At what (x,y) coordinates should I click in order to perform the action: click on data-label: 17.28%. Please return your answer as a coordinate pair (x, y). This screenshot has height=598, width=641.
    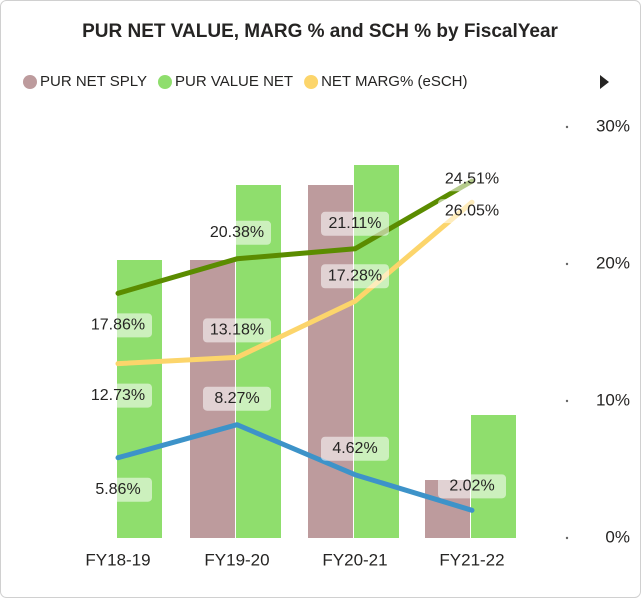
    Looking at the image, I should click on (355, 275).